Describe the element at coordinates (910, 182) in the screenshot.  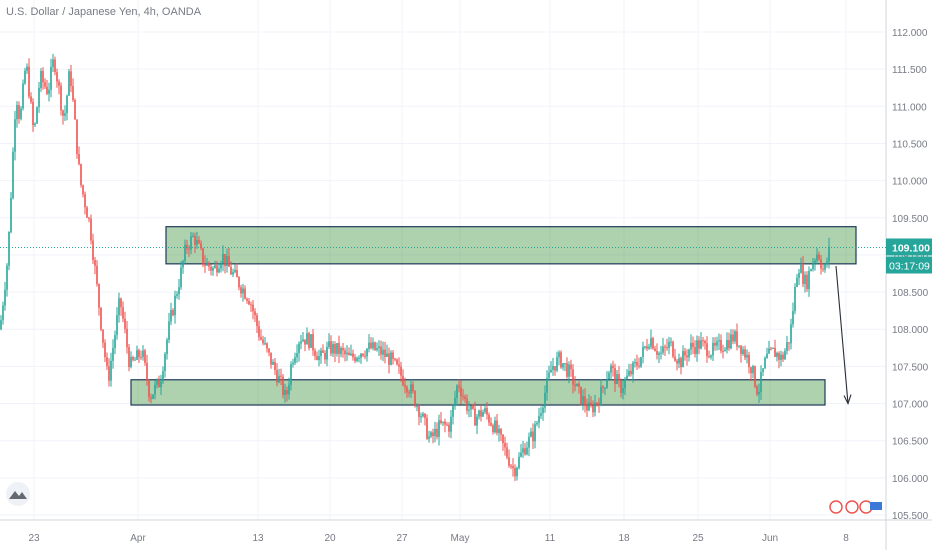
I see `price-tick-label: 110.000` at that location.